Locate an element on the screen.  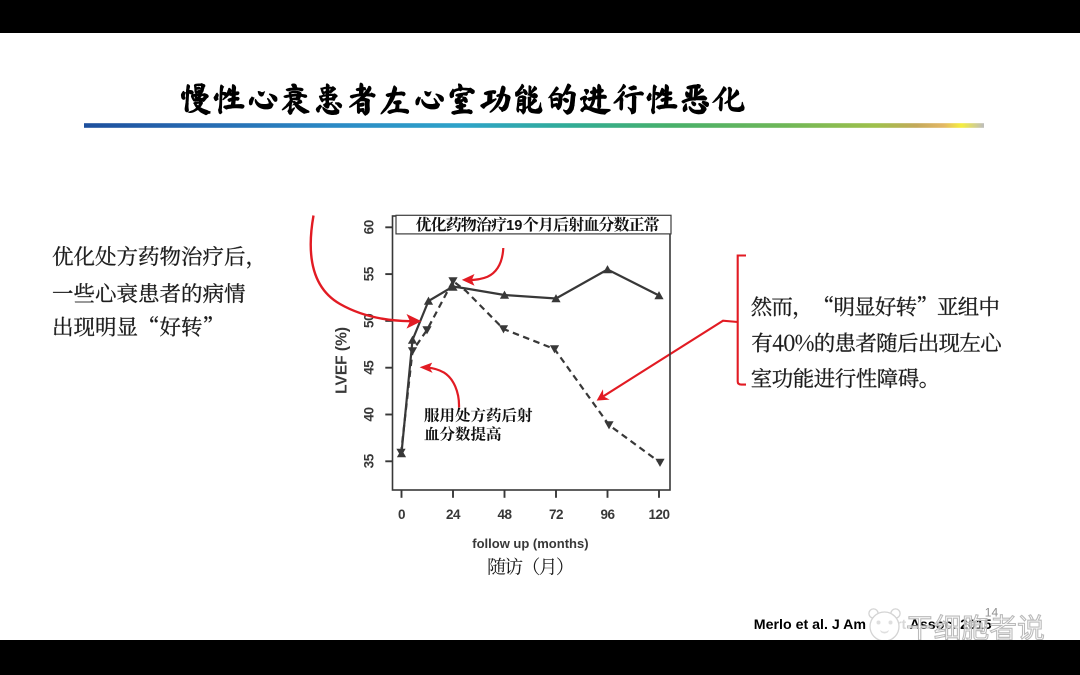
svg-text: 40 is located at coordinates (369, 414).